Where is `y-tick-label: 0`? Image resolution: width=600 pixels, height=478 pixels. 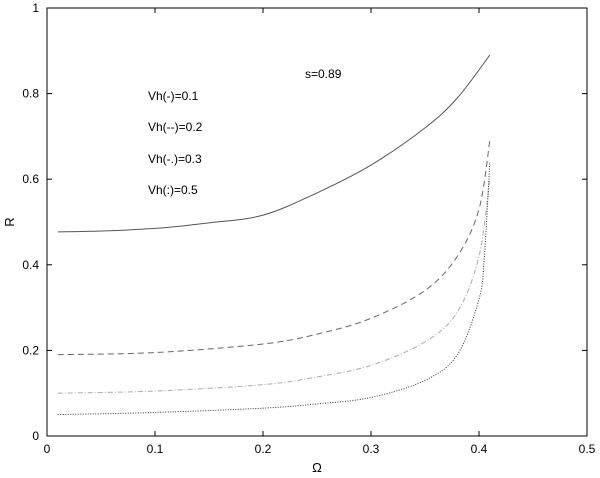
y-tick-label: 0 is located at coordinates (35, 436).